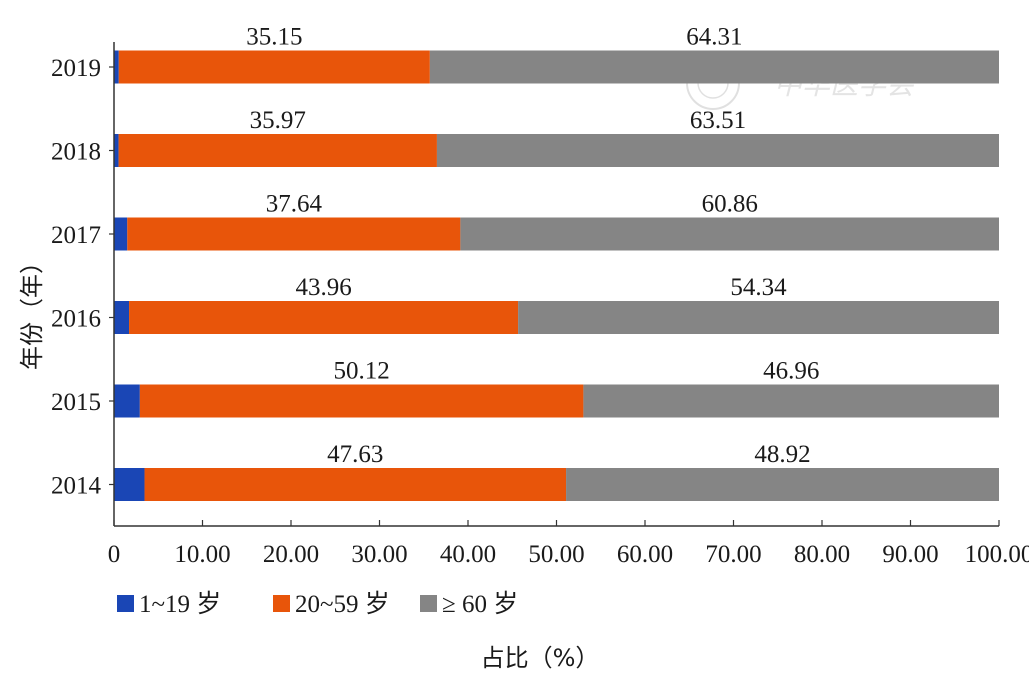  What do you see at coordinates (278, 120) in the screenshot?
I see `data-label-2018-series-2: 35.97` at bounding box center [278, 120].